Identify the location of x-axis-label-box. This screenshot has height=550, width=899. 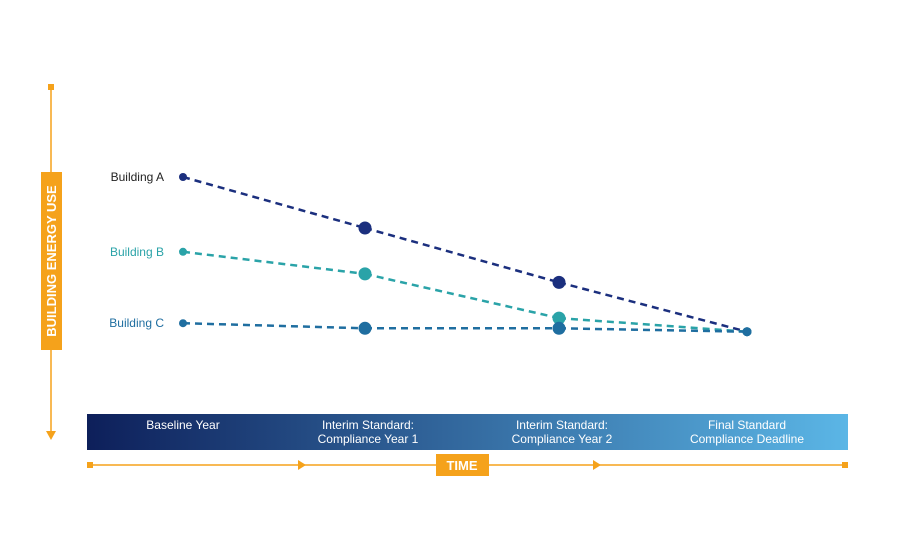
(462, 465).